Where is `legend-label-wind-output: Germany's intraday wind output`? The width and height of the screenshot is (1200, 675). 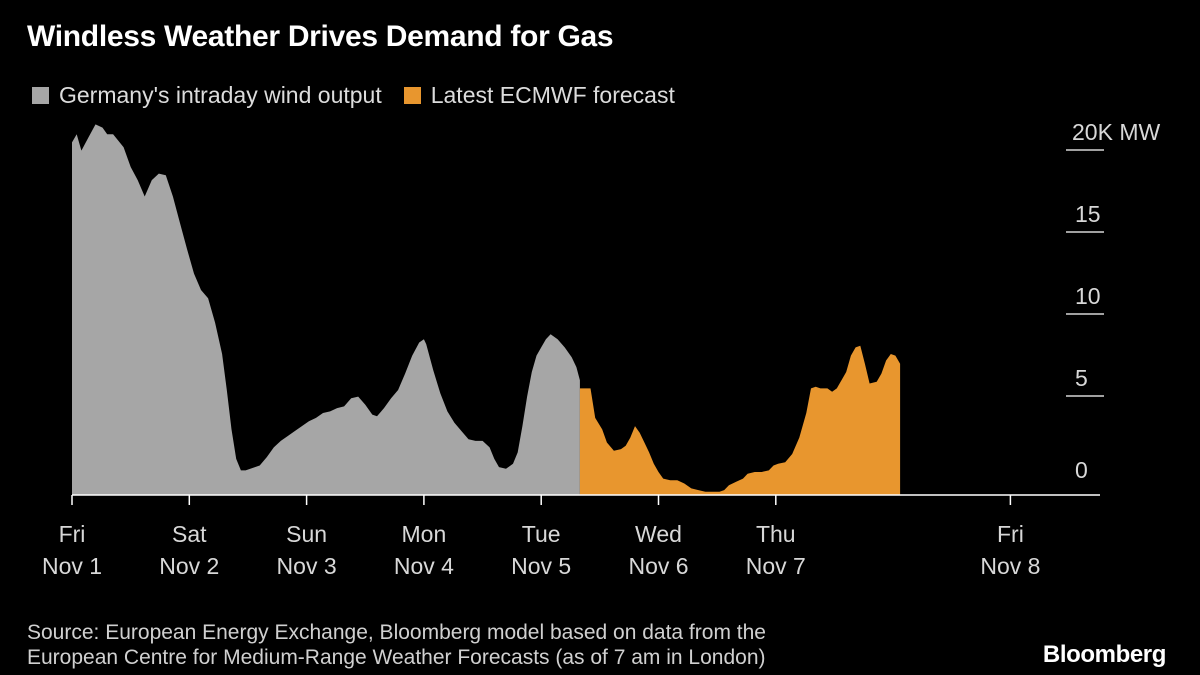
legend-label-wind-output: Germany's intraday wind output is located at coordinates (220, 95).